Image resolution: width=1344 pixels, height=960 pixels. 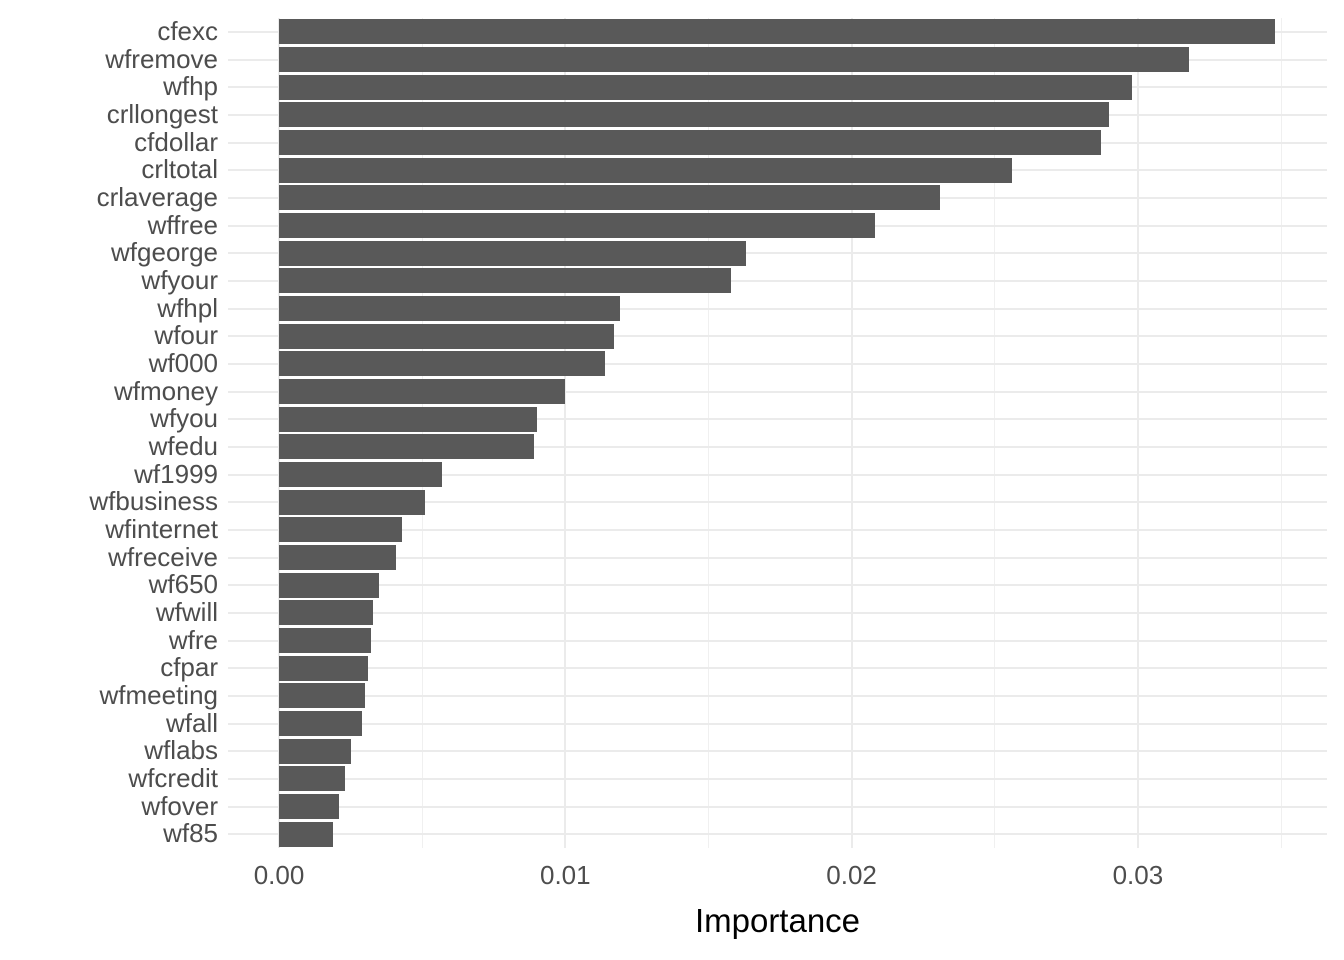 I want to click on importance-bar-wfyour, so click(x=505, y=281).